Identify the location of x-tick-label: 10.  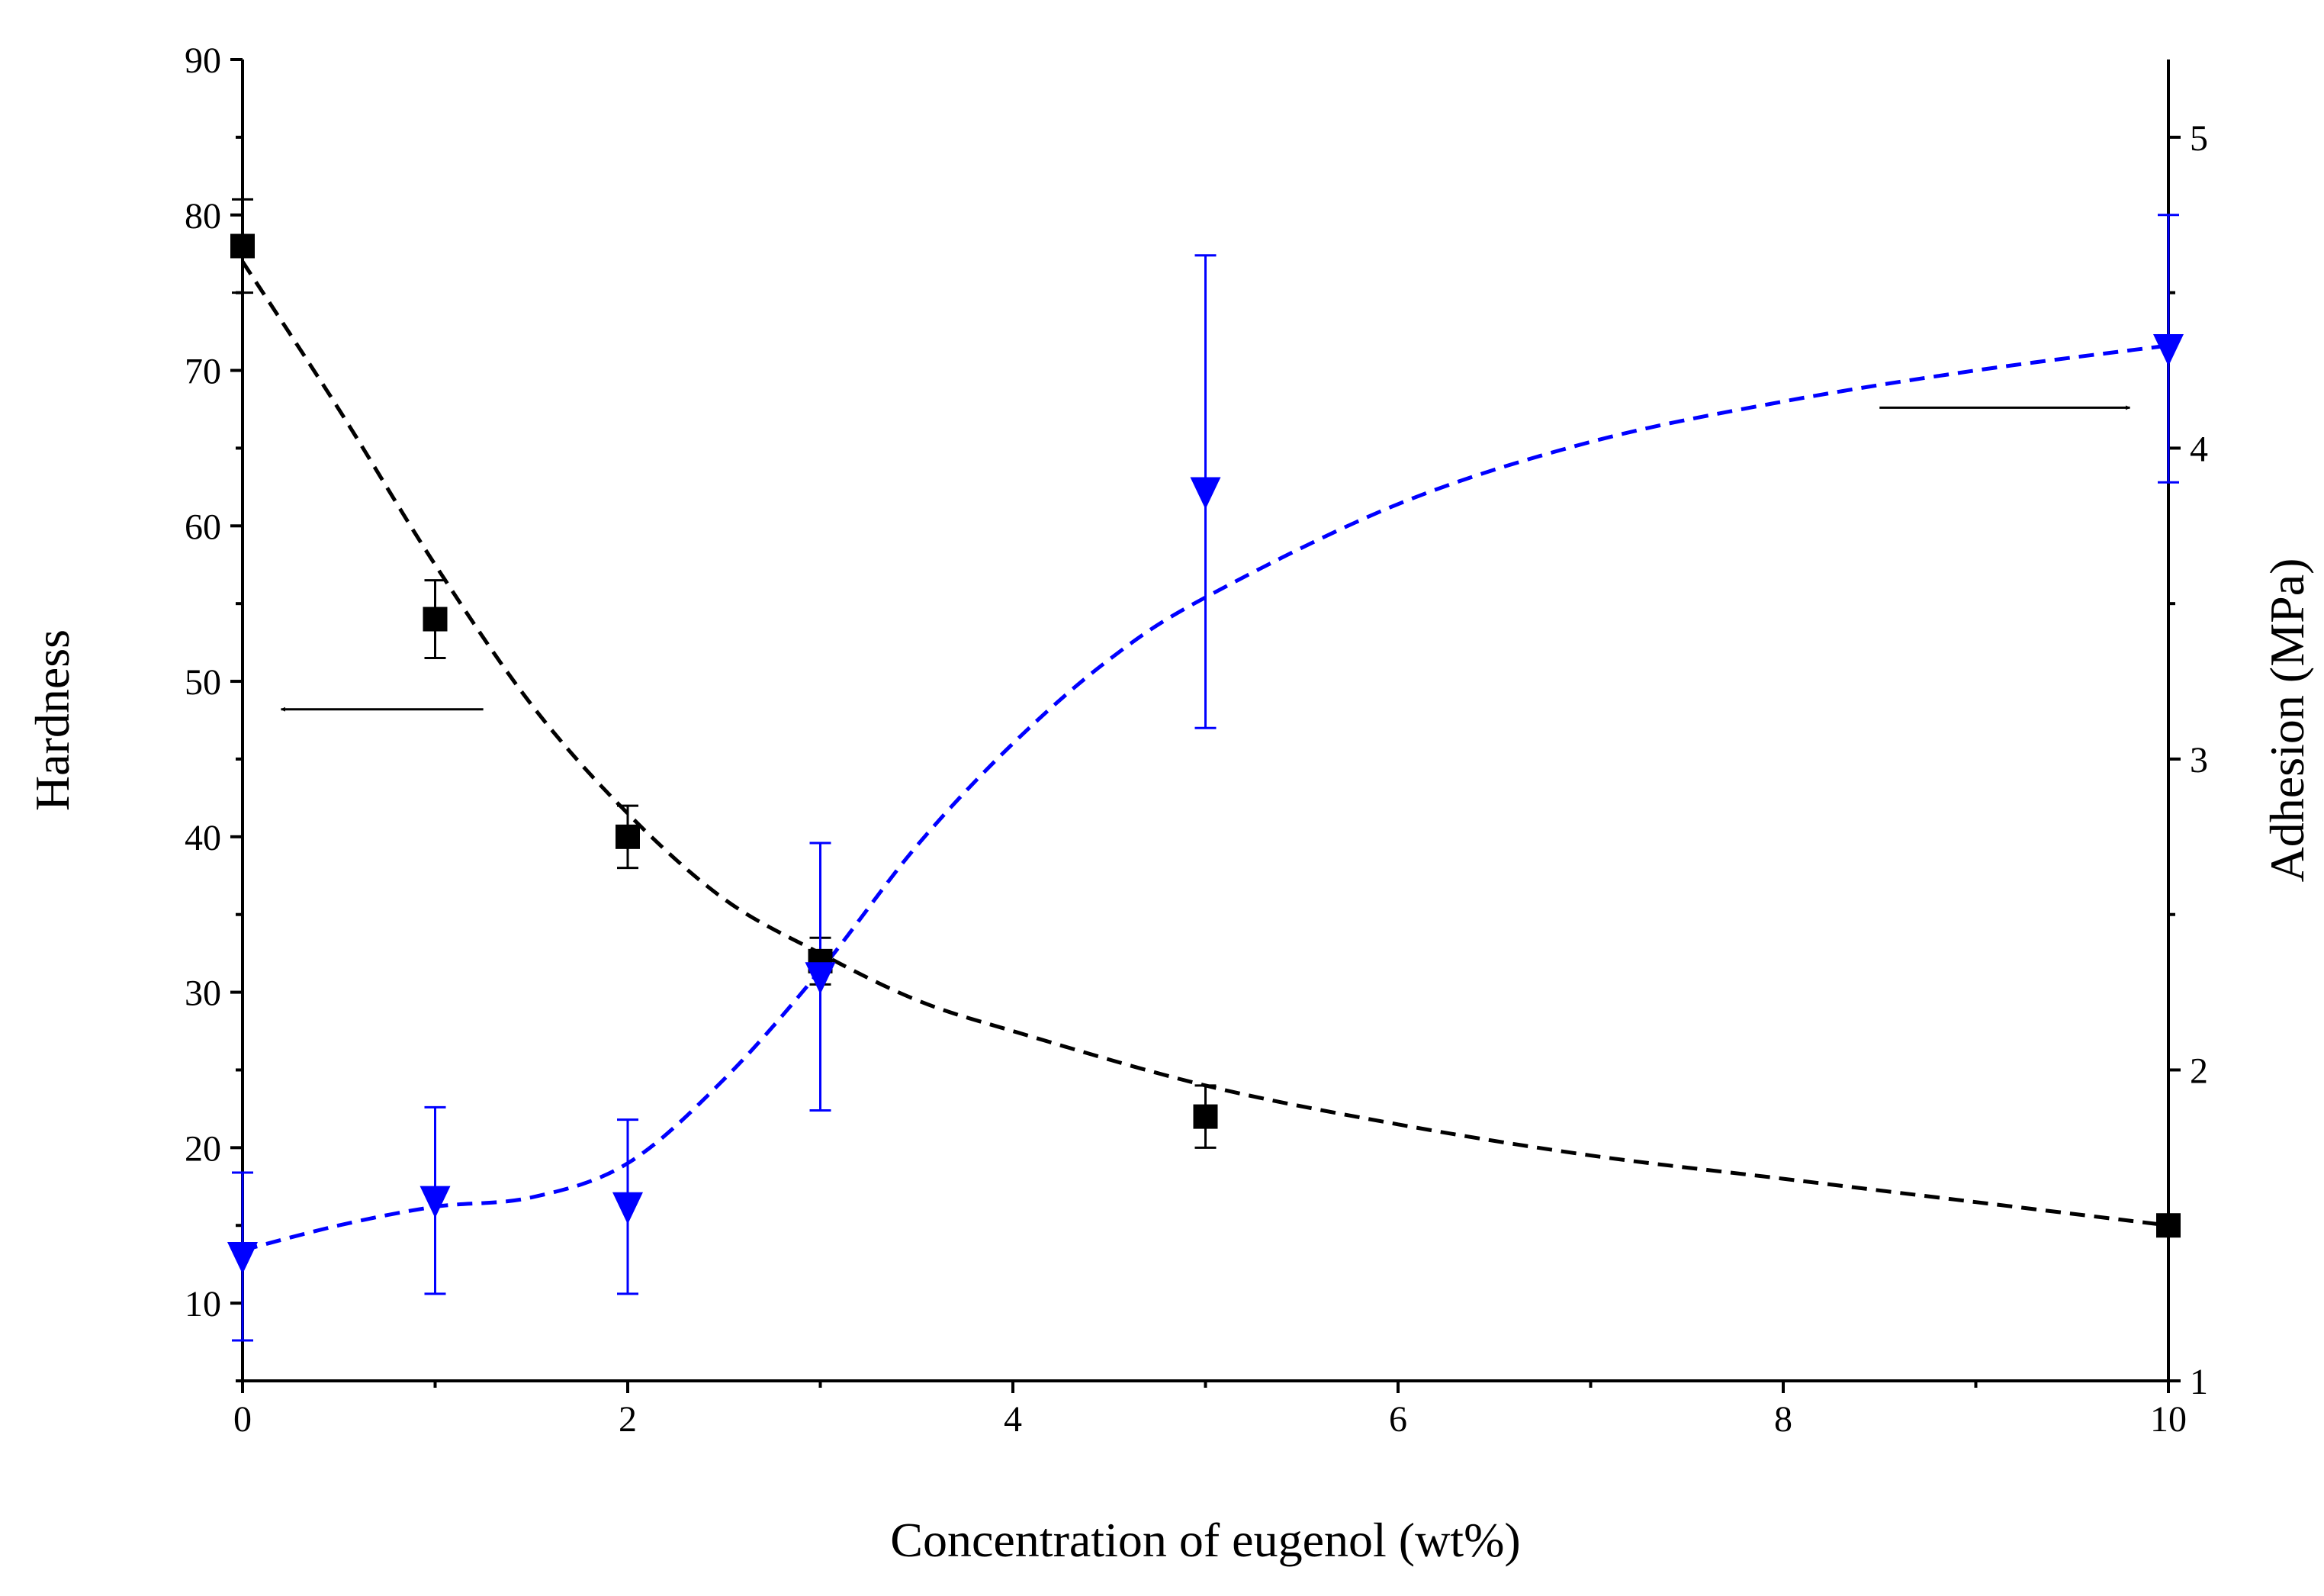
(2168, 1419).